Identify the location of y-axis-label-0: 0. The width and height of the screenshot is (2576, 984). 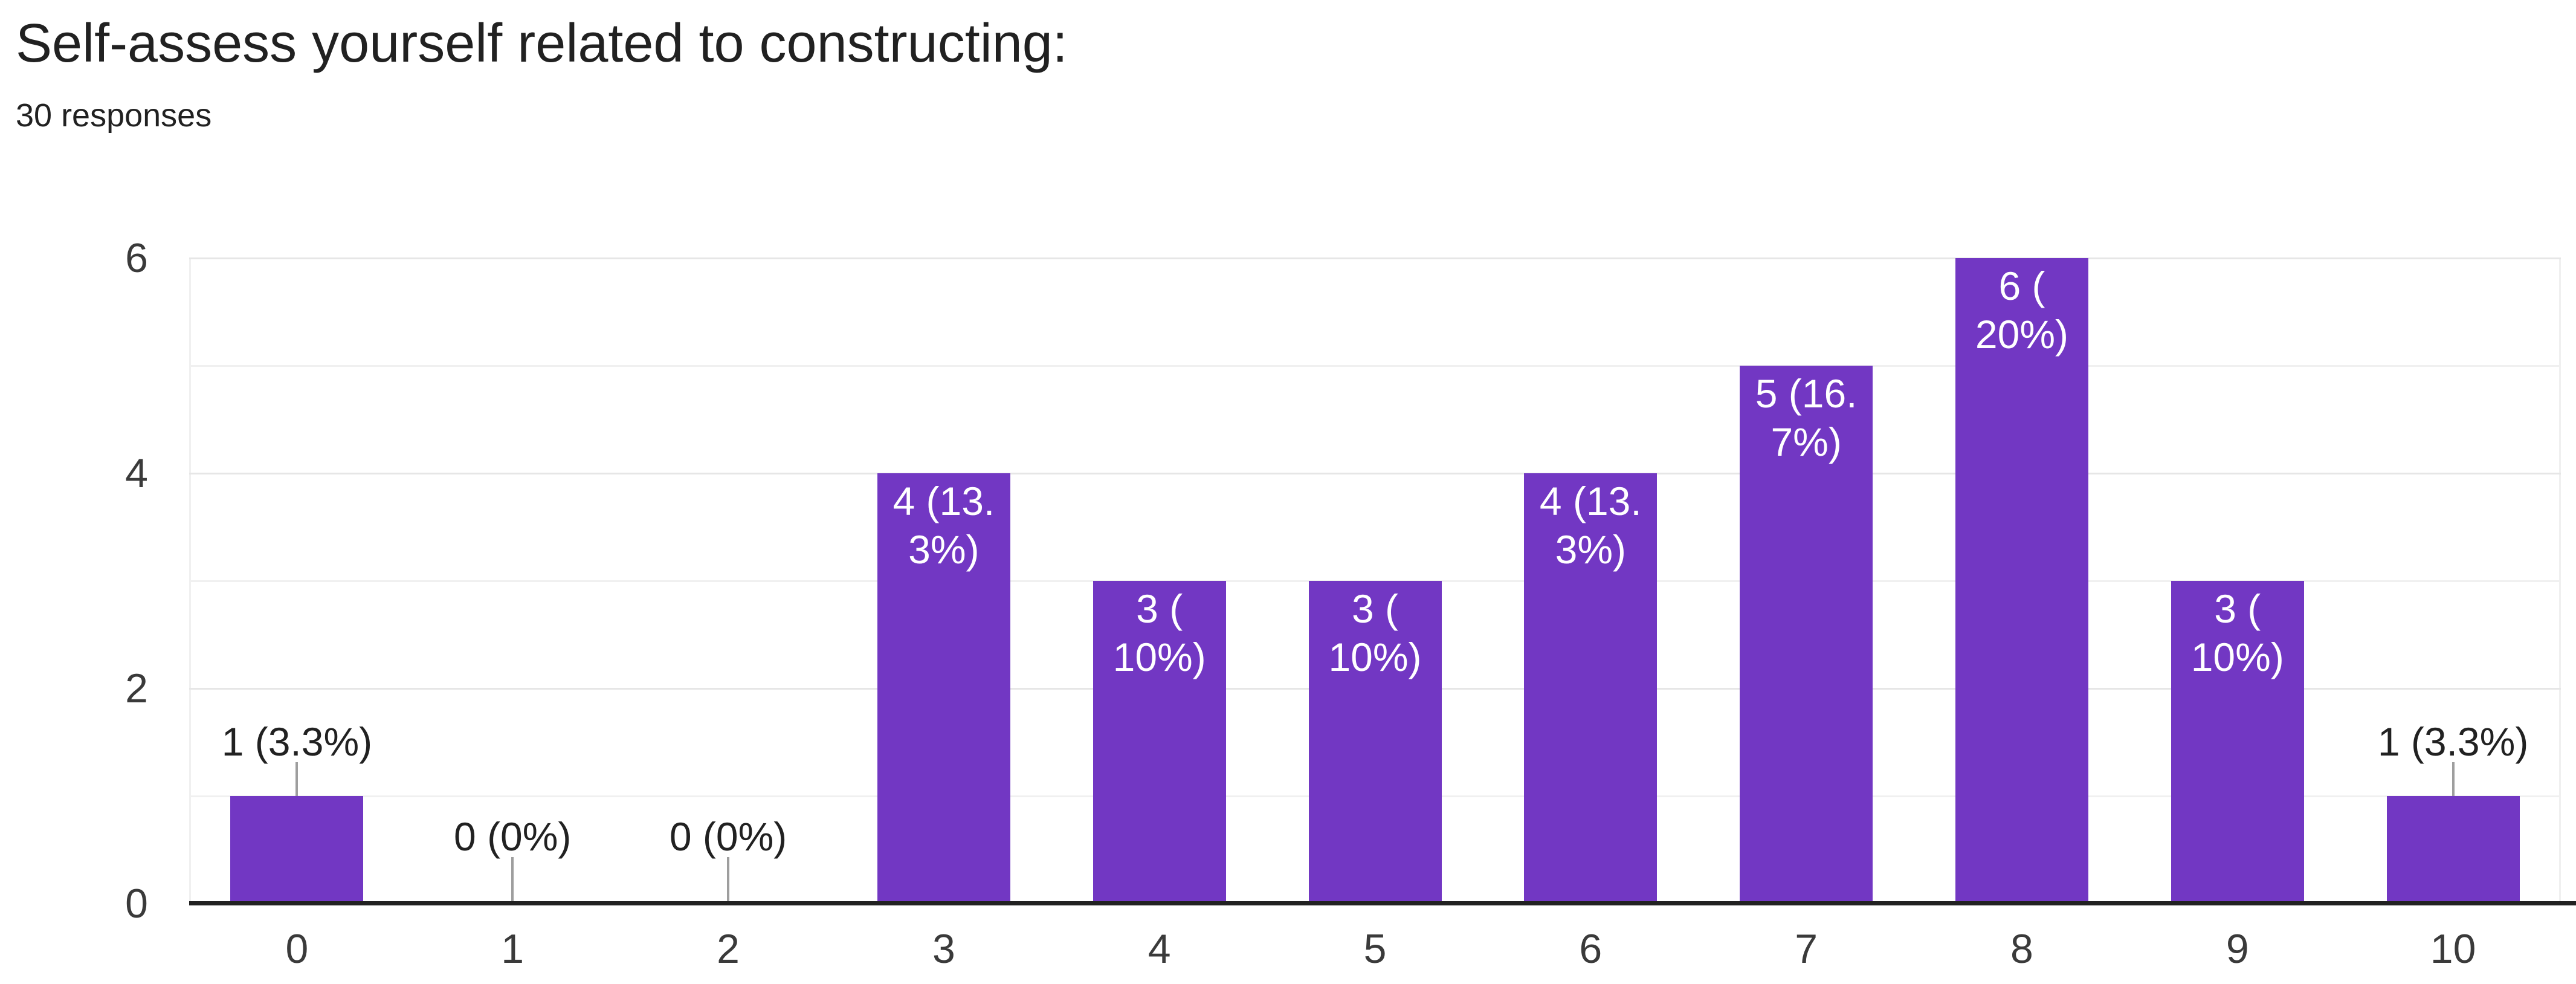
(137, 904).